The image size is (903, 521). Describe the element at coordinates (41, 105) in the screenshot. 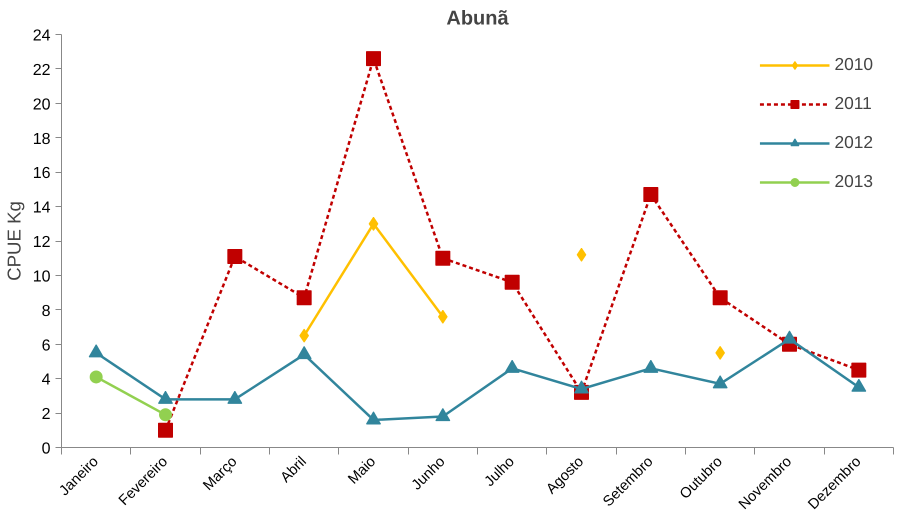

I see `y-tick-label: 20` at that location.